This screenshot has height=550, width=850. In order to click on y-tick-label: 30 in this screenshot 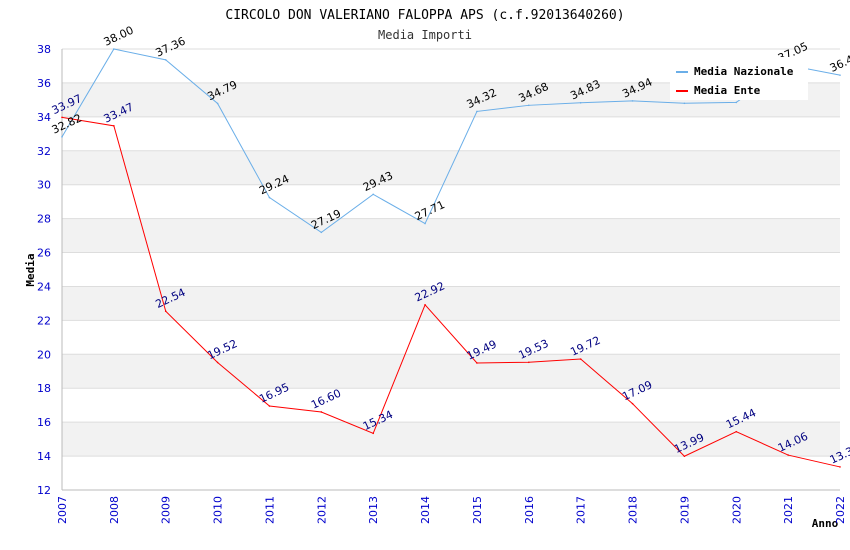, I will do `click(44, 185)`.